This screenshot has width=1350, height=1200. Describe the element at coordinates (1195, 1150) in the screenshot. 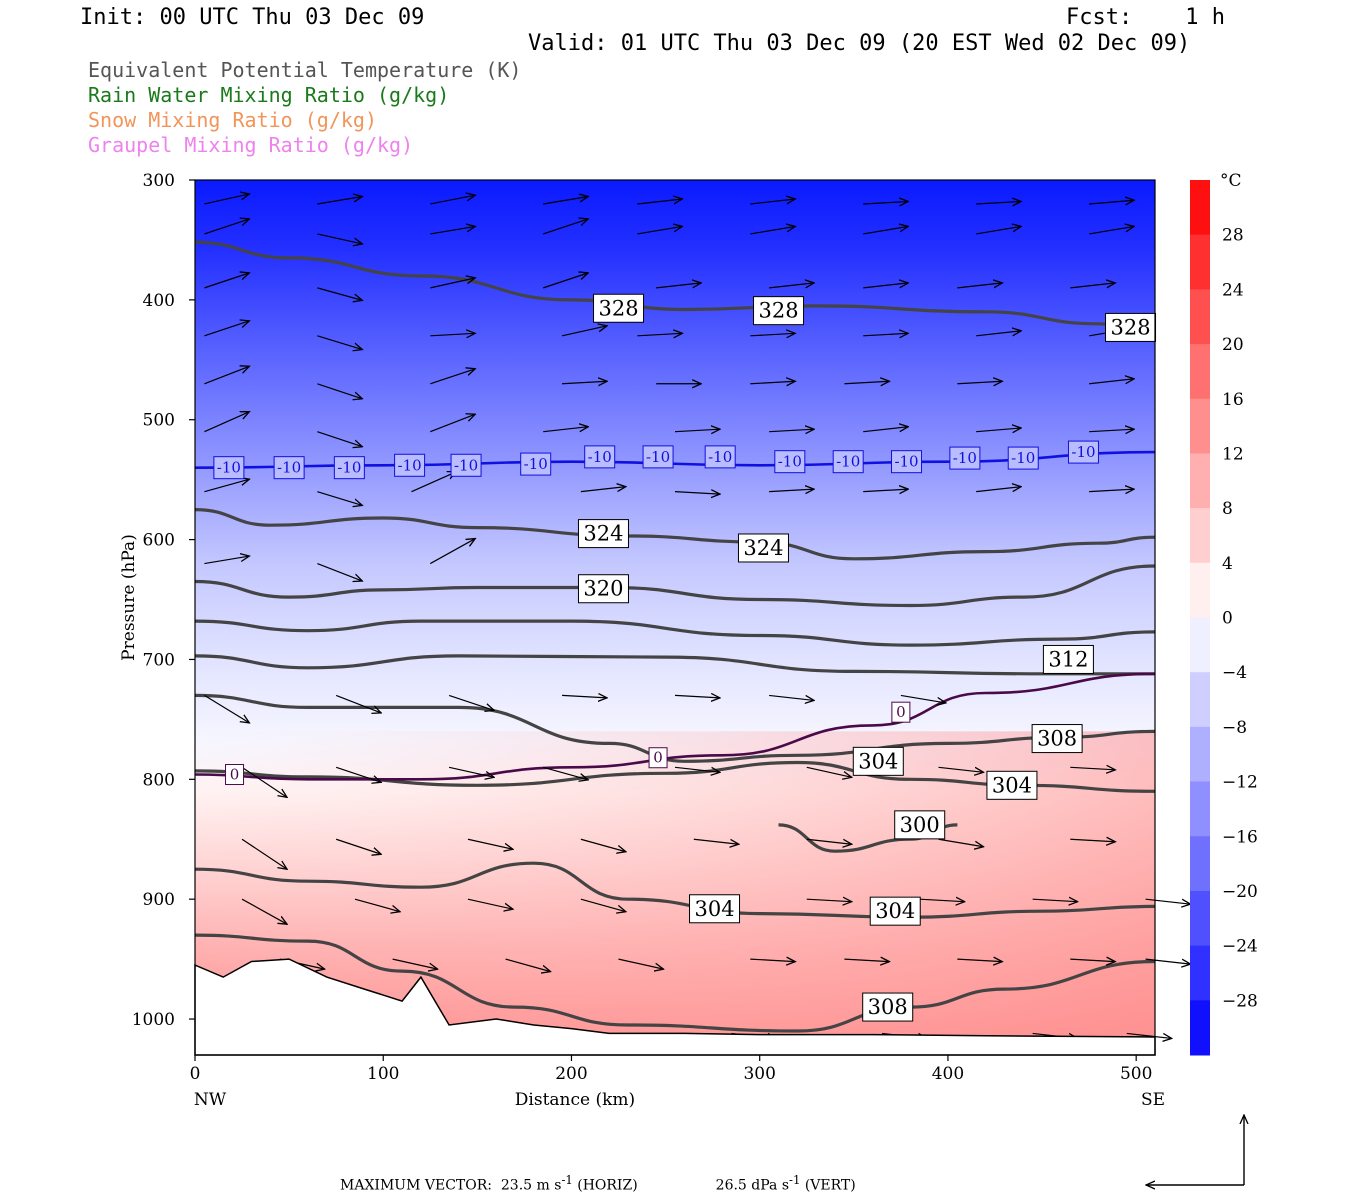

I see `reference-vector` at that location.